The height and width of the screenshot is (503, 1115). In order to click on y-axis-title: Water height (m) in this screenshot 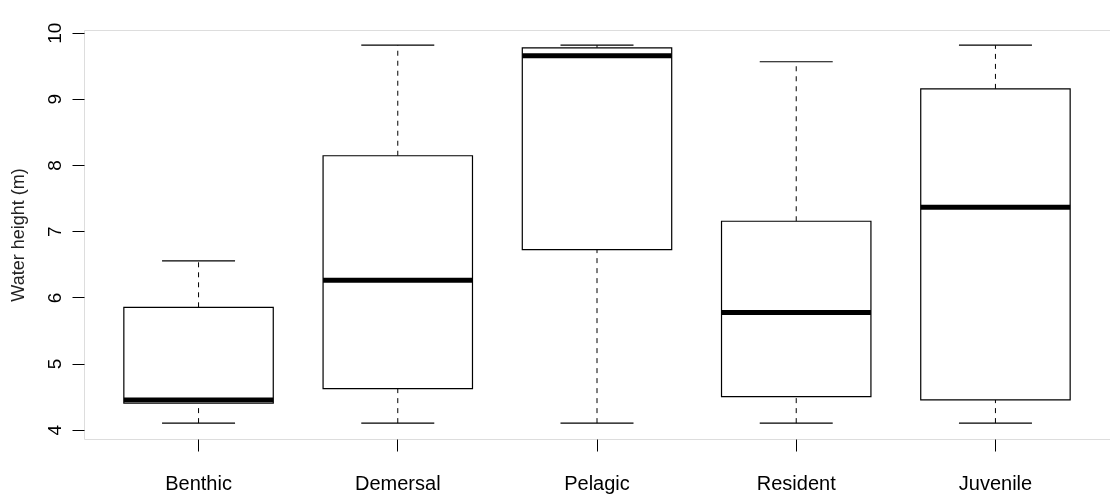, I will do `click(17, 235)`.